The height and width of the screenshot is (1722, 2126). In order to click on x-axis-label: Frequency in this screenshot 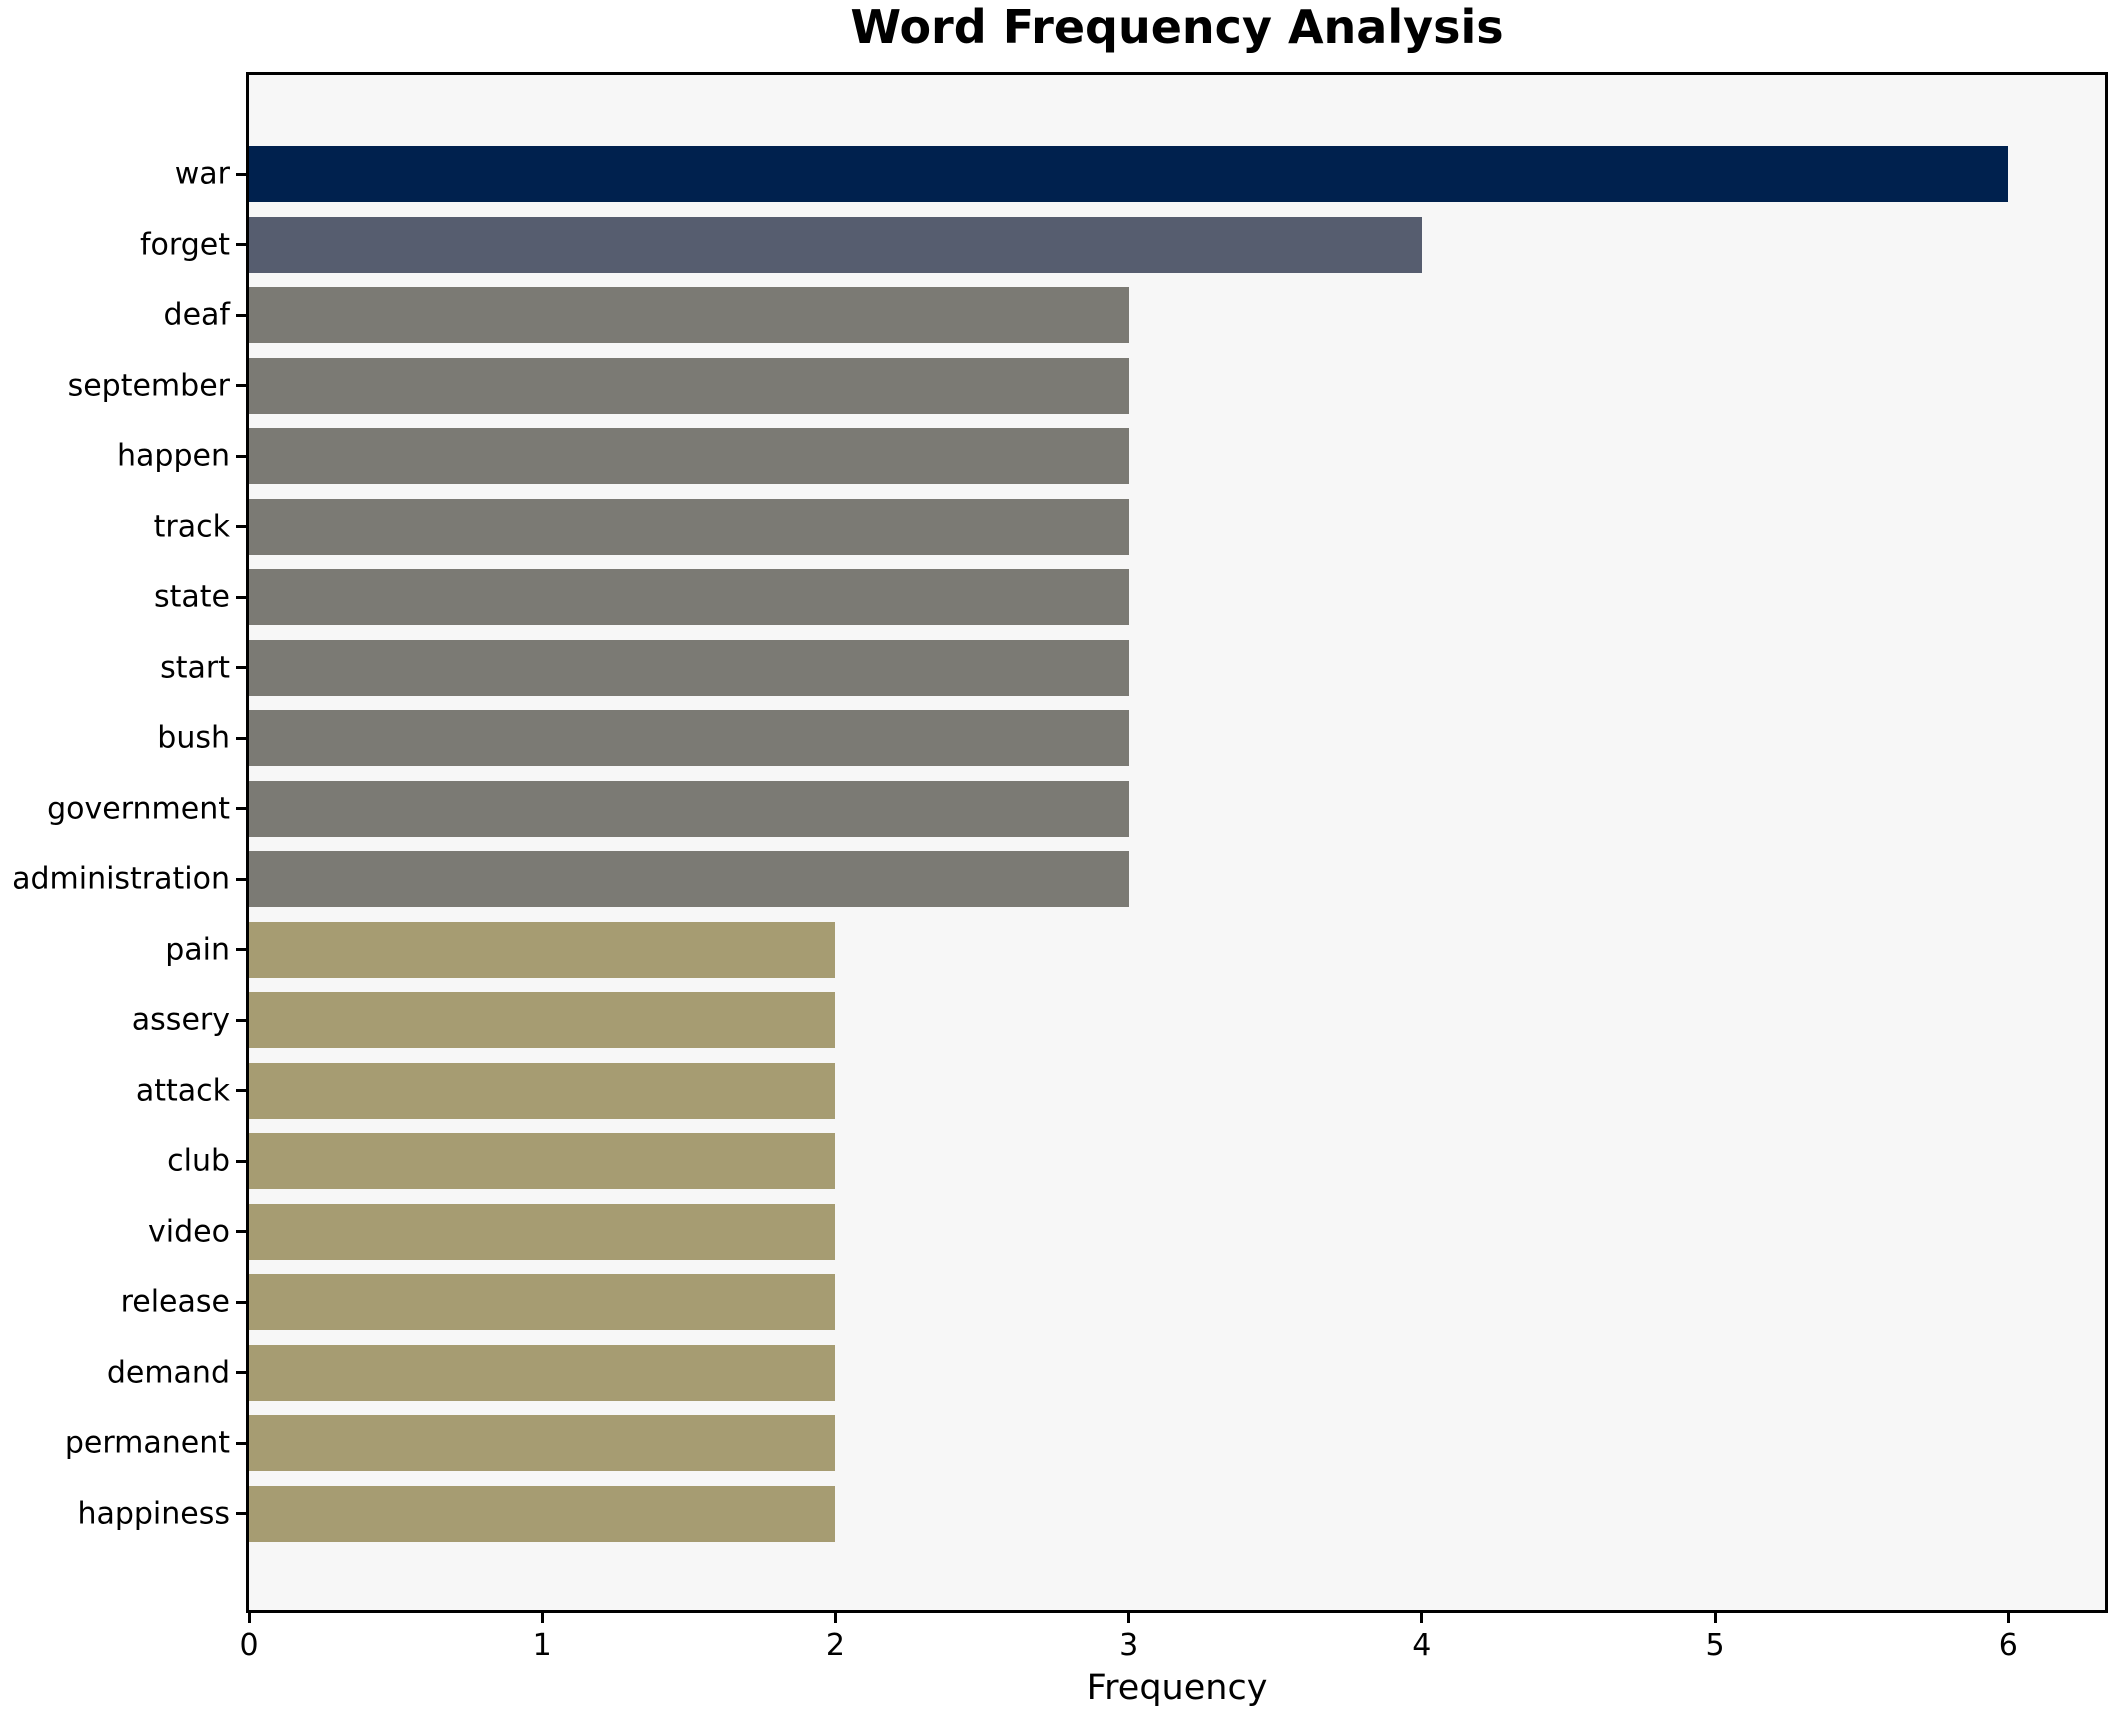, I will do `click(1177, 1688)`.